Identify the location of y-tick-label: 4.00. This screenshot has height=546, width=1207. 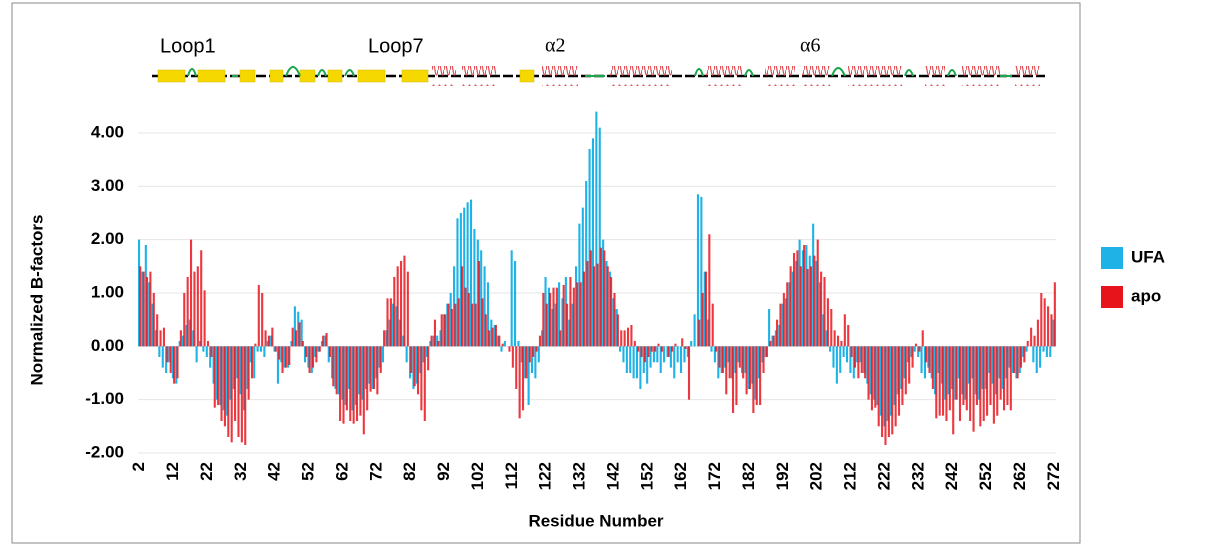
(107, 131).